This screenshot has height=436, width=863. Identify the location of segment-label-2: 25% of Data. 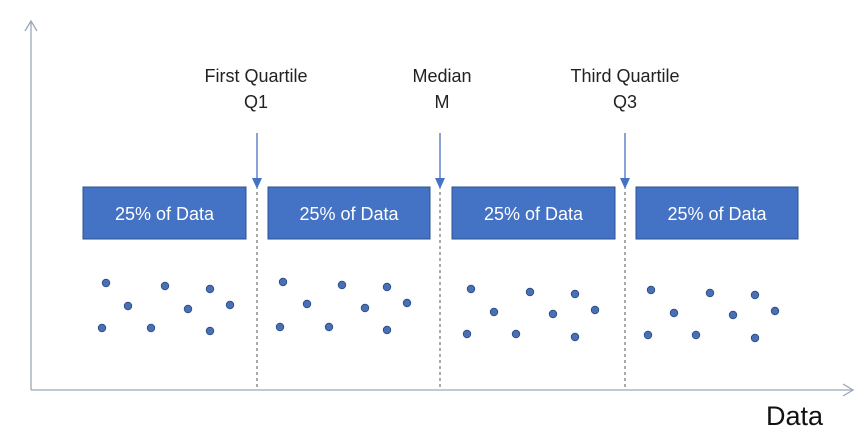
(349, 214).